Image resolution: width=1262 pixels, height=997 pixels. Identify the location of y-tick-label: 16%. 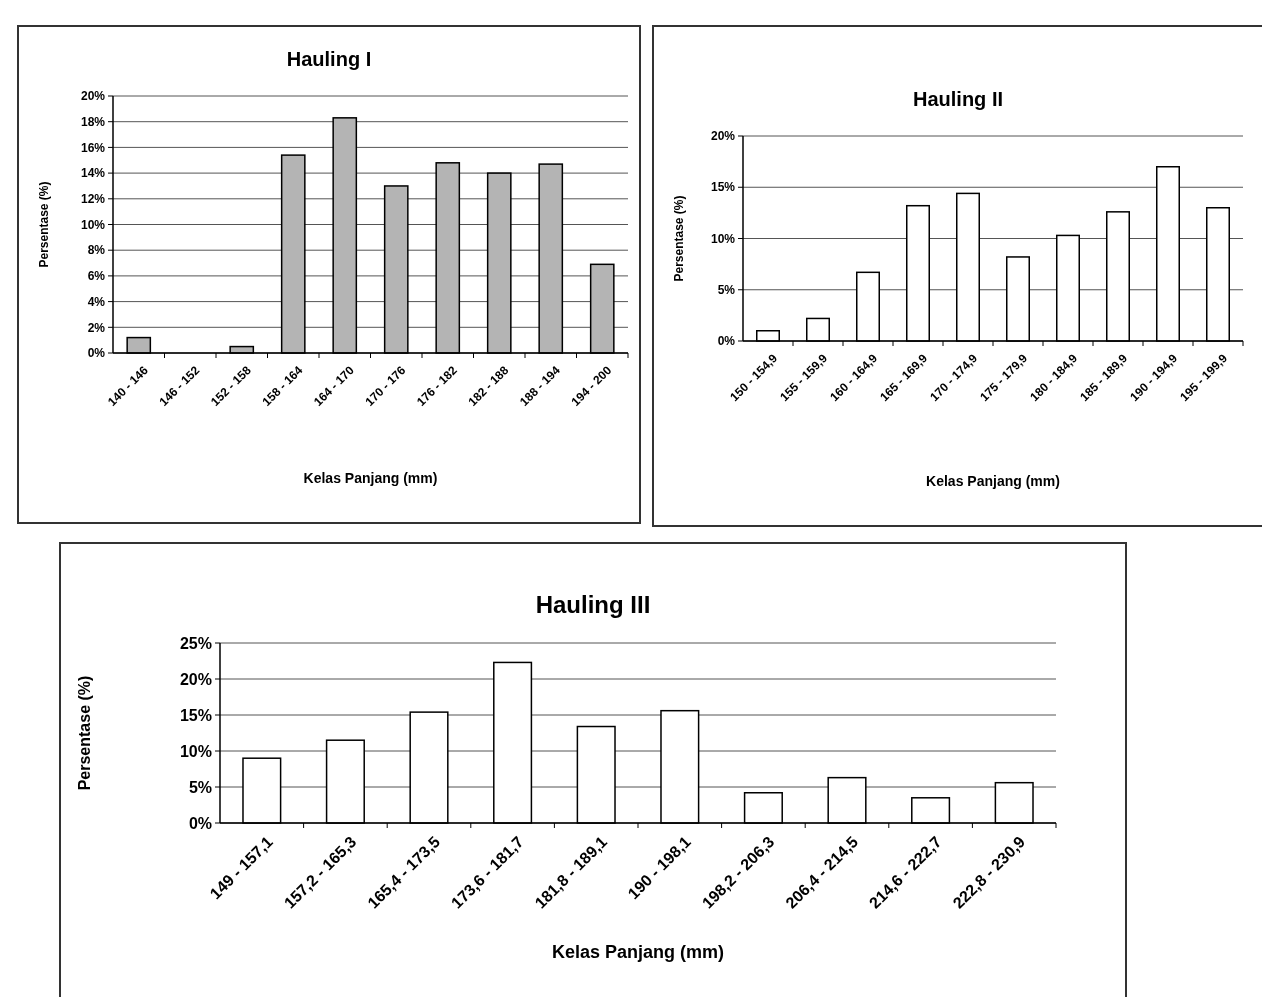
(93, 147).